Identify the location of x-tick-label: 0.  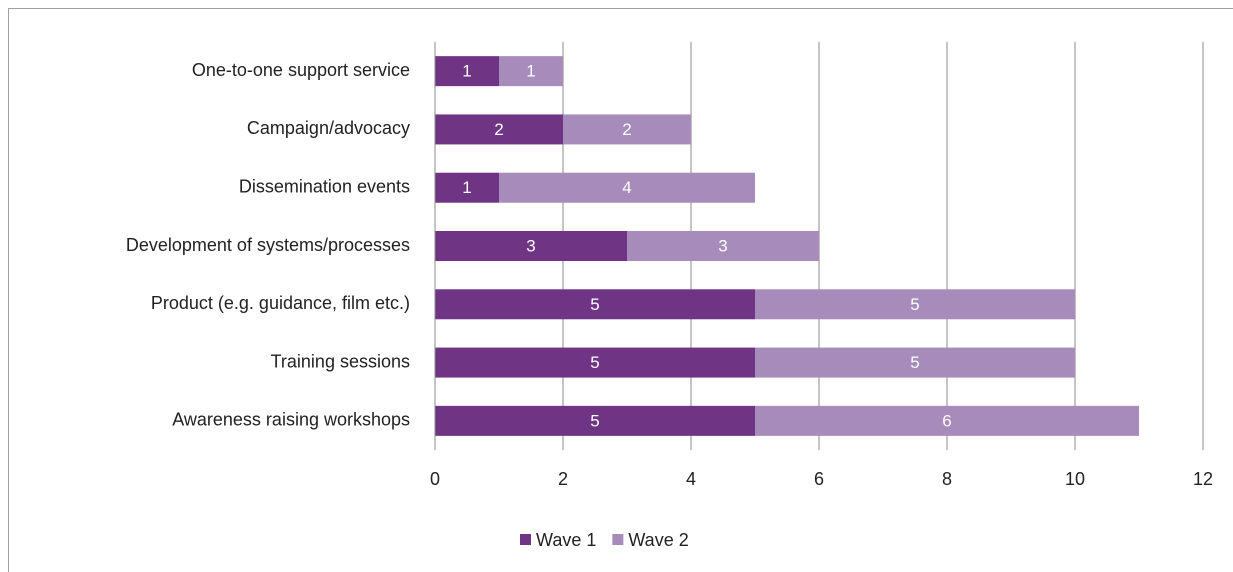
(435, 479).